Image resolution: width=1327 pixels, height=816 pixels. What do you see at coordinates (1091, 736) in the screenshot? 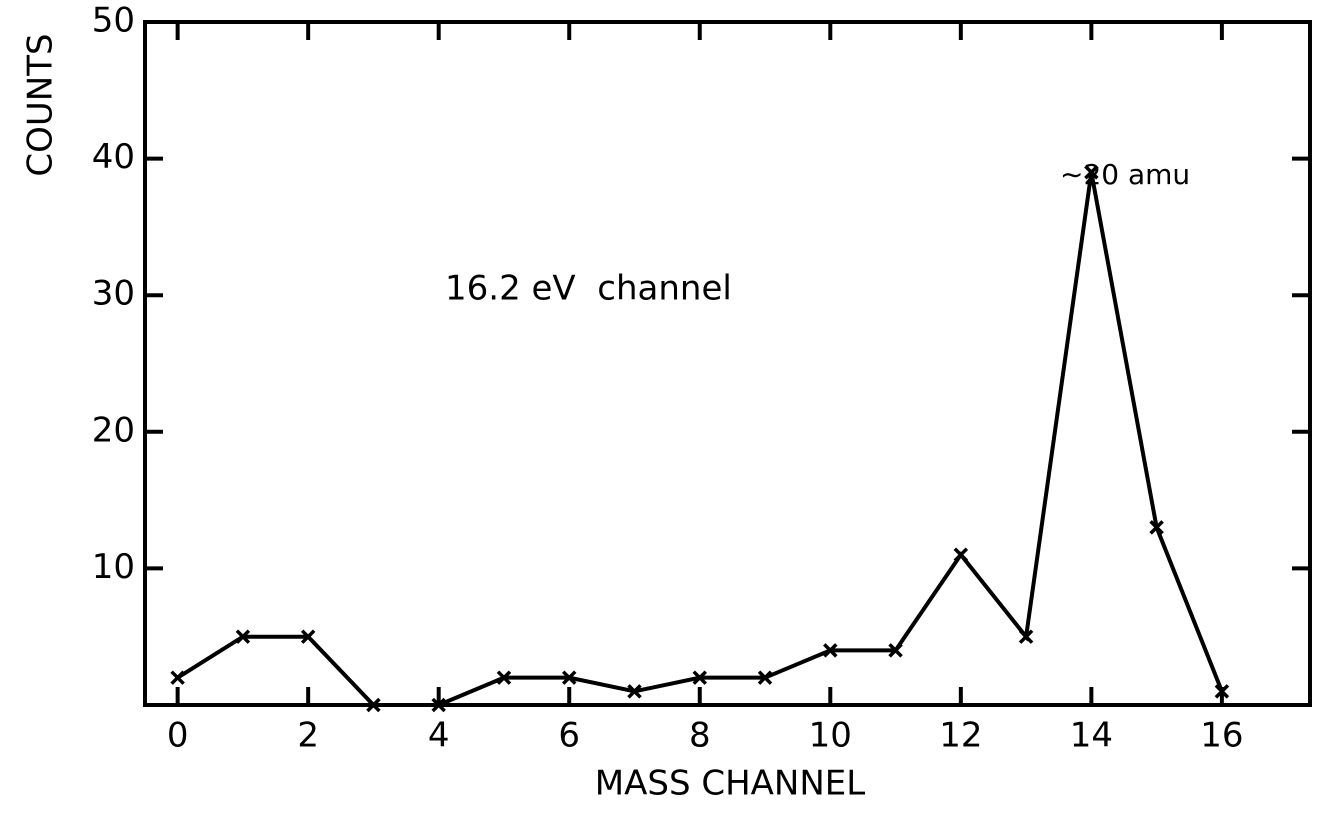
I see `x-tick-label: 14` at bounding box center [1091, 736].